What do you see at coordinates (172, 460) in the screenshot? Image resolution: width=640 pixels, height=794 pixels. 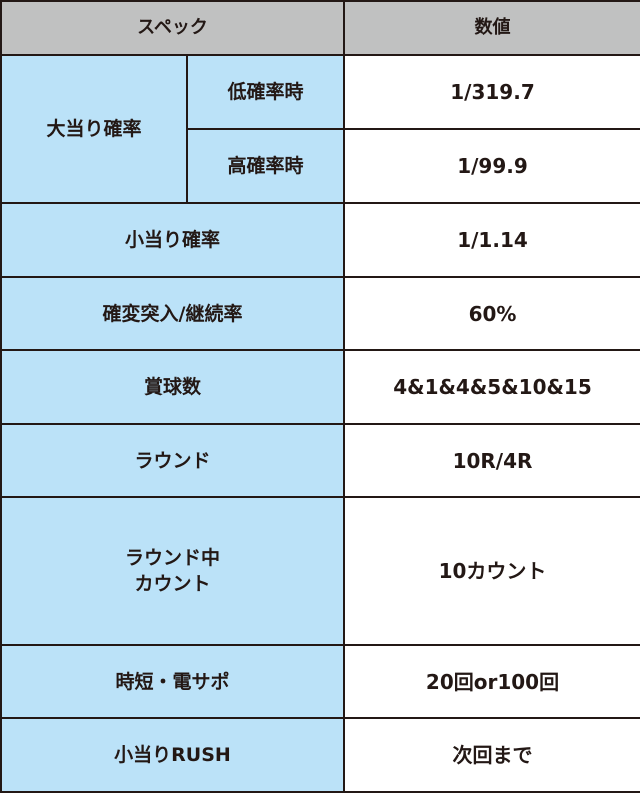 I see `row-label: ラウンド` at bounding box center [172, 460].